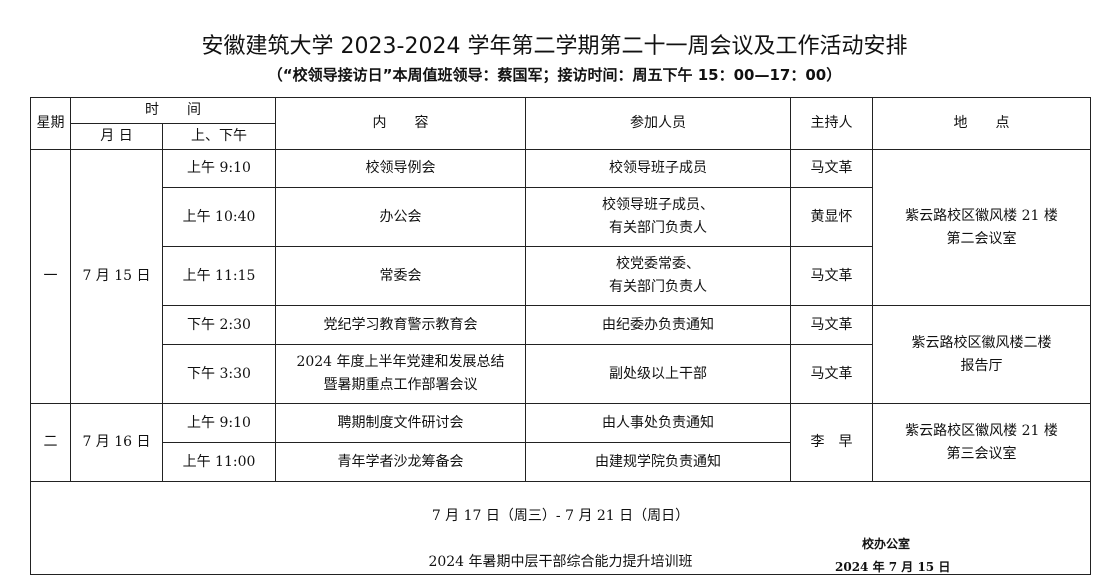 This screenshot has height=588, width=1109. I want to click on weekday: 一, so click(50, 276).